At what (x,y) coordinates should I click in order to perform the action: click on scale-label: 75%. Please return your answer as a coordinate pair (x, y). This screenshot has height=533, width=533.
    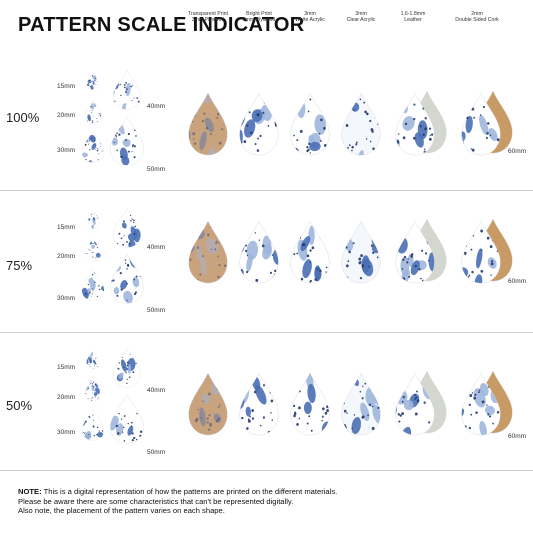
    Looking at the image, I should click on (19, 265).